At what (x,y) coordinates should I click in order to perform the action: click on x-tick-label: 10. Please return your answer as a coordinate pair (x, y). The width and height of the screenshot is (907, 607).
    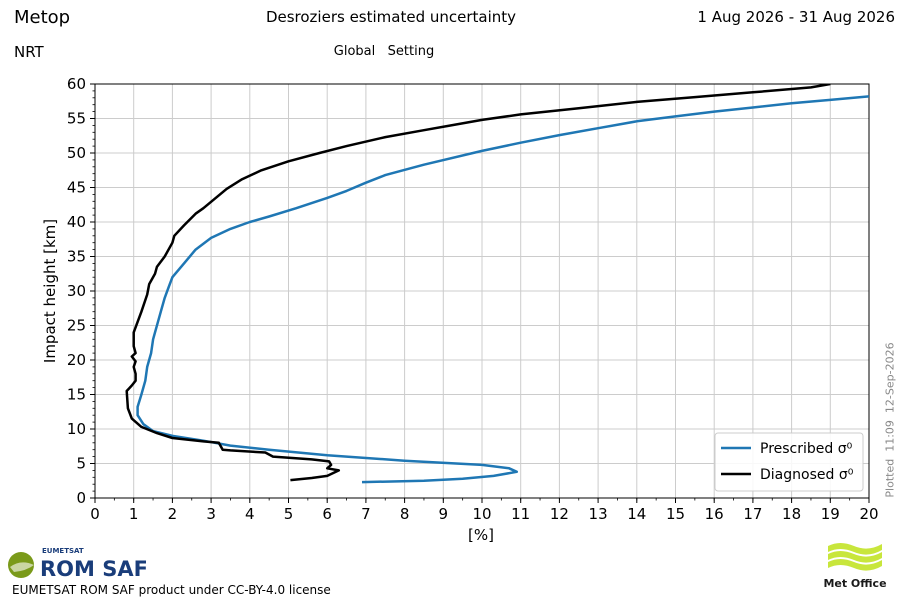
    Looking at the image, I should click on (481, 514).